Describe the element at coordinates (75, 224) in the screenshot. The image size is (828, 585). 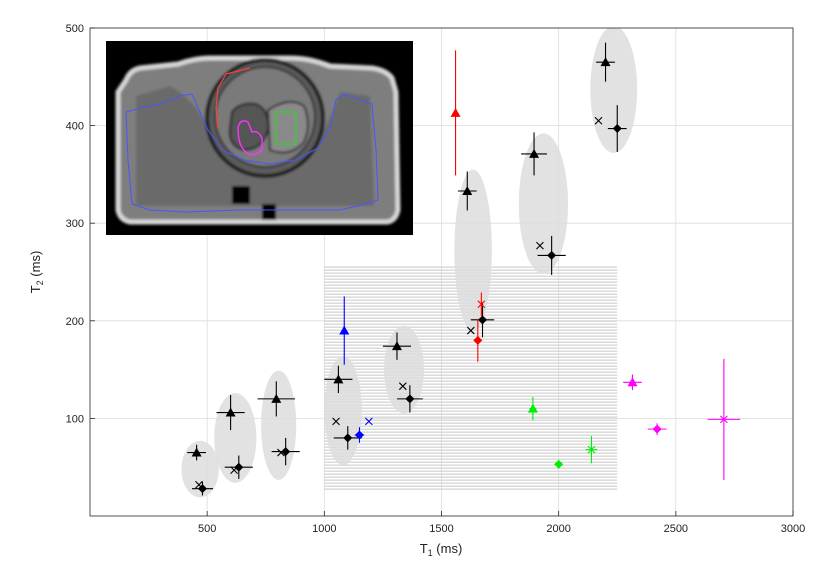
I see `y-tick-label: 300` at that location.